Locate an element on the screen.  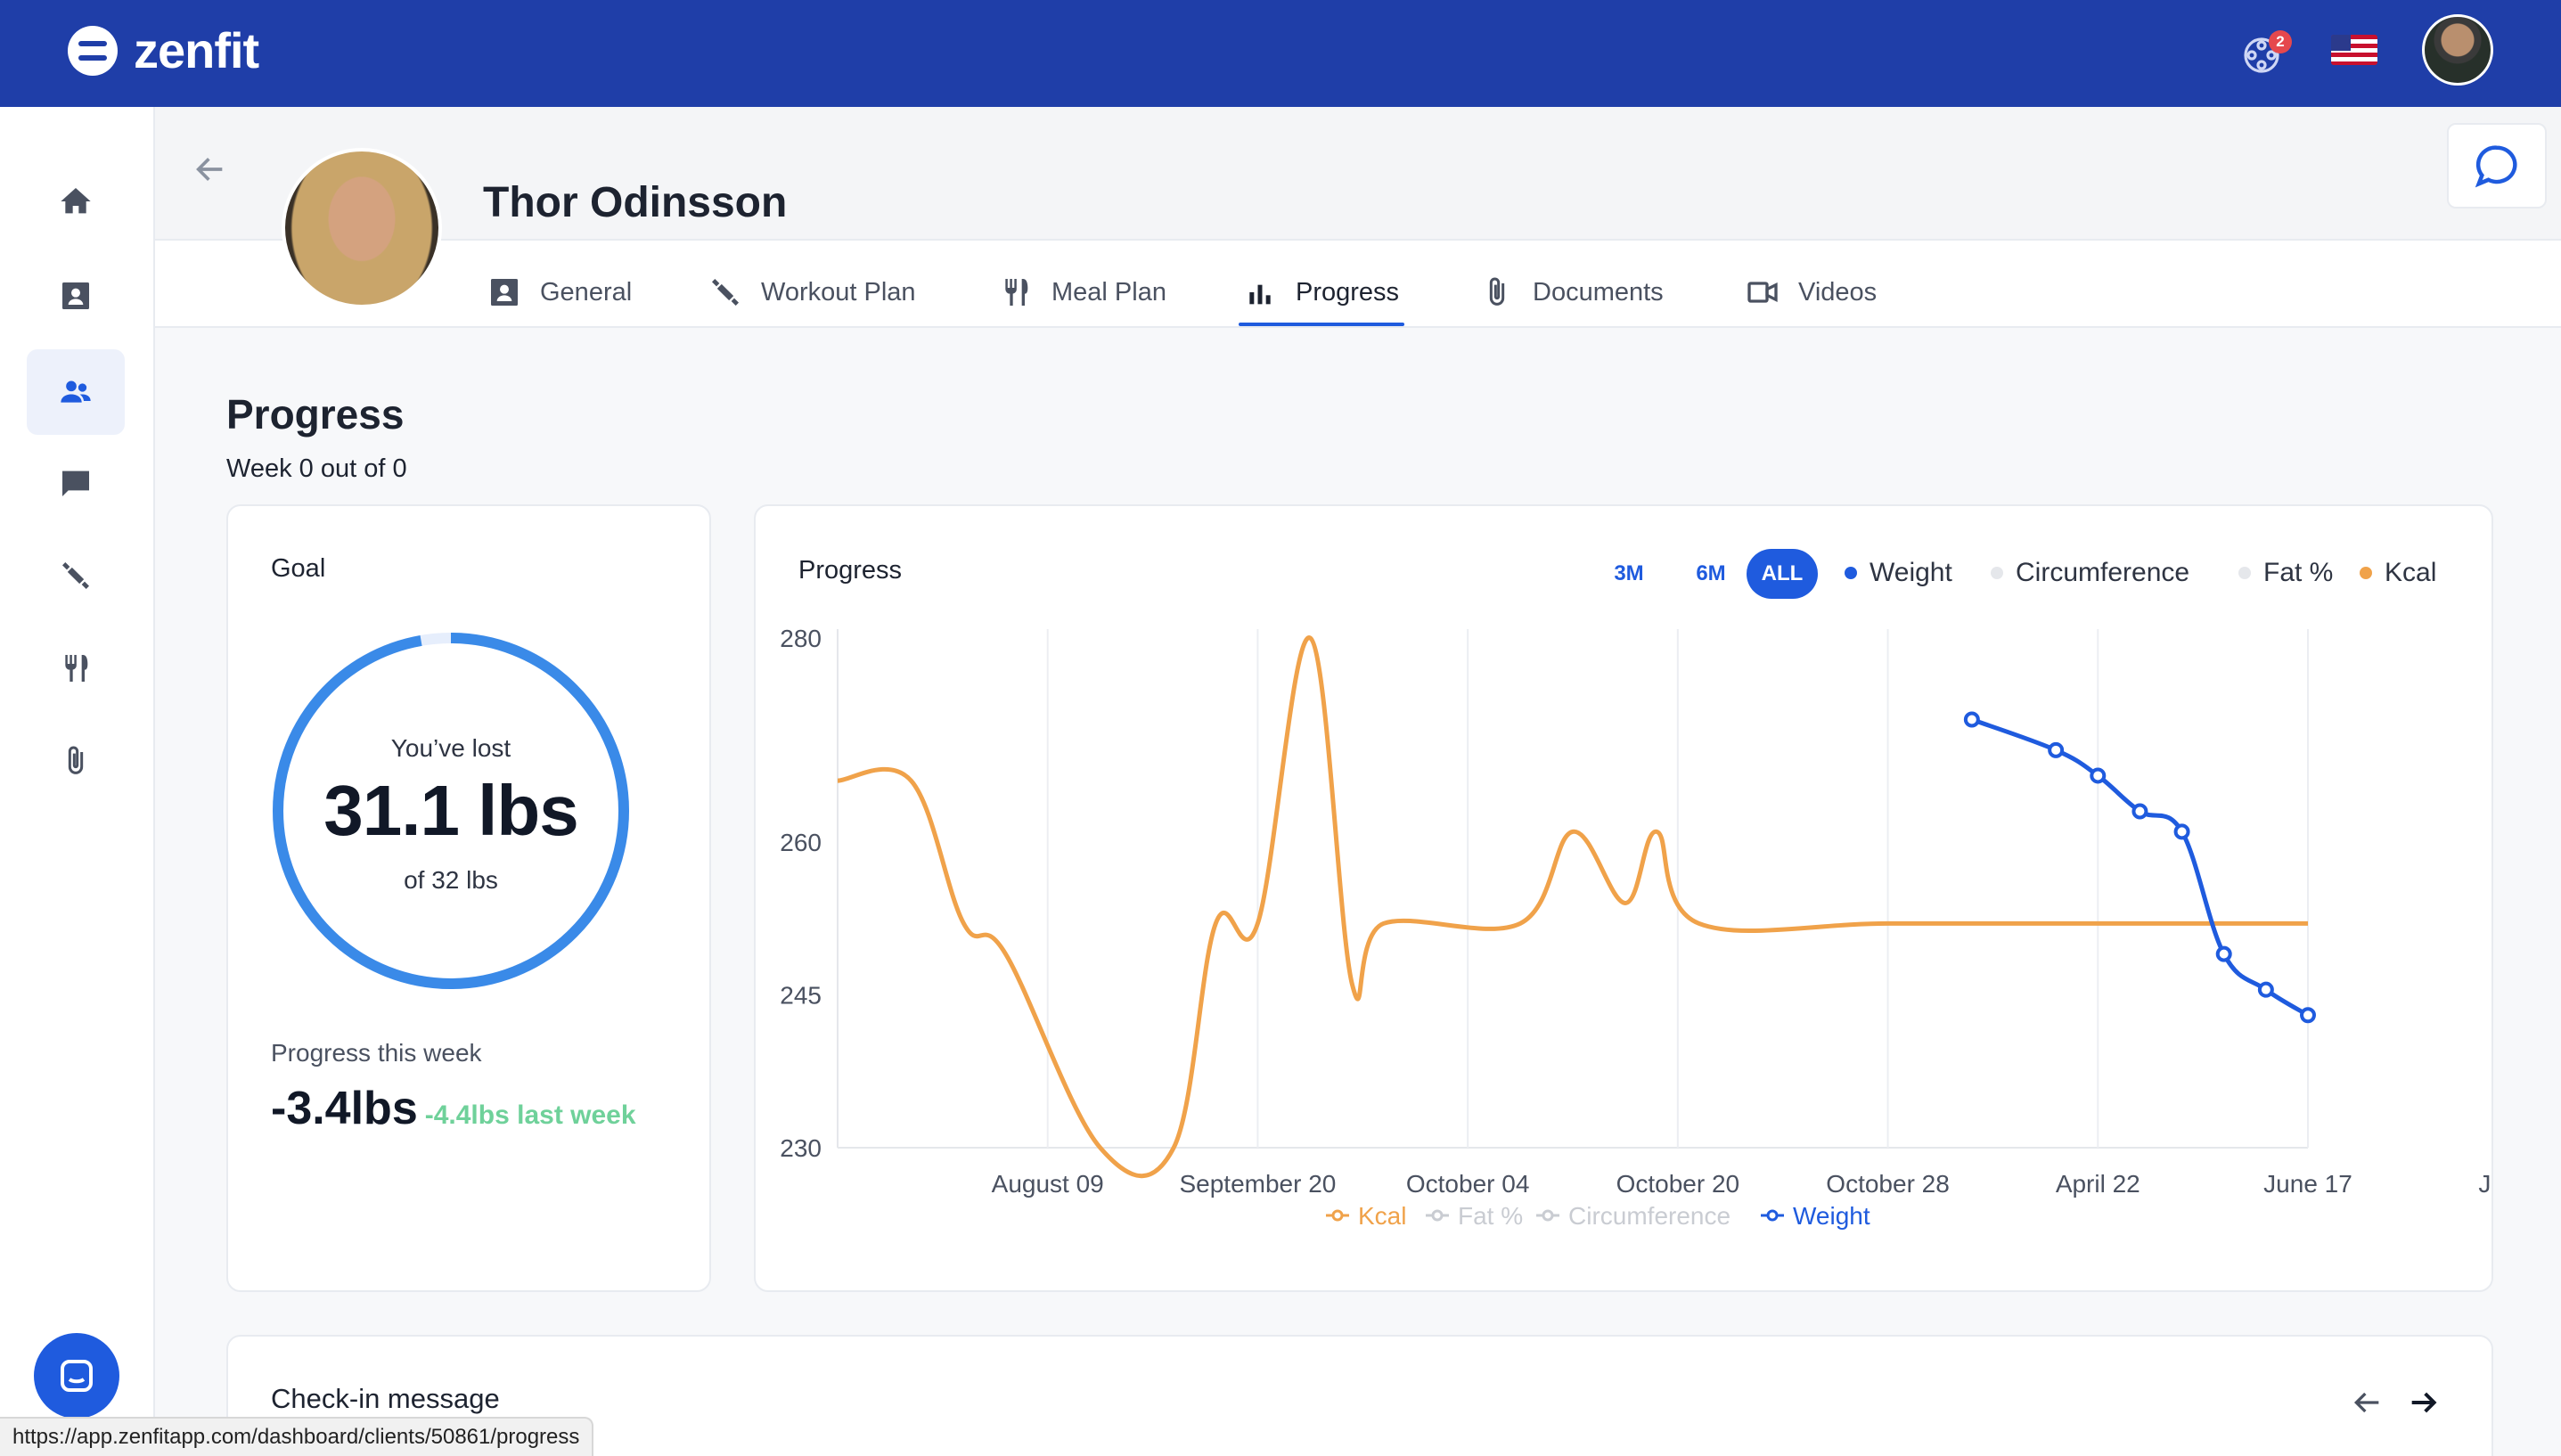
legend-weight: Weight is located at coordinates (1898, 573).